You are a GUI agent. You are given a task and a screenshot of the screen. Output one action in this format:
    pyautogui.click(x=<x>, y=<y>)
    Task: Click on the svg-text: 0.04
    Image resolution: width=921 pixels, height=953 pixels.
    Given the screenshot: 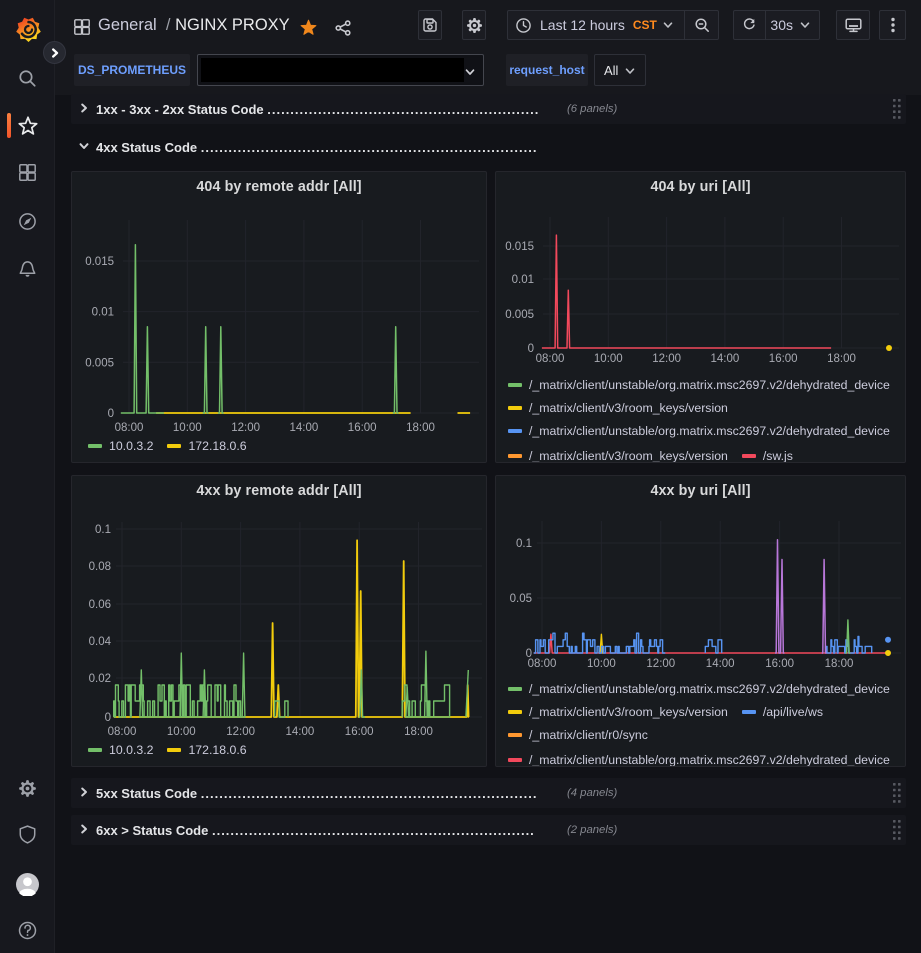 What is the action you would take?
    pyautogui.click(x=100, y=642)
    